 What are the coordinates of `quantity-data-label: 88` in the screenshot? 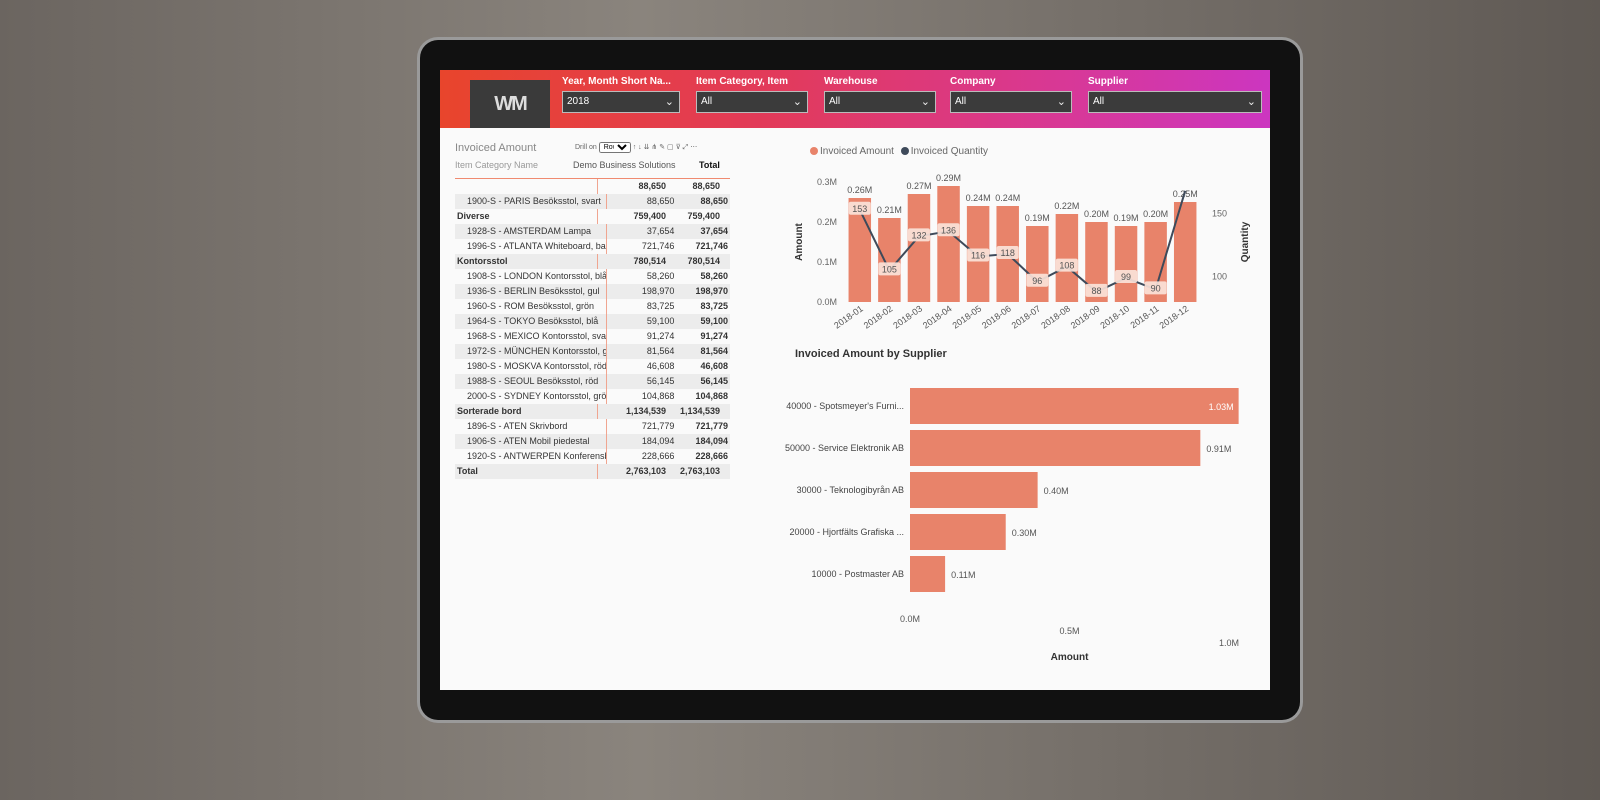 It's located at (1096, 291).